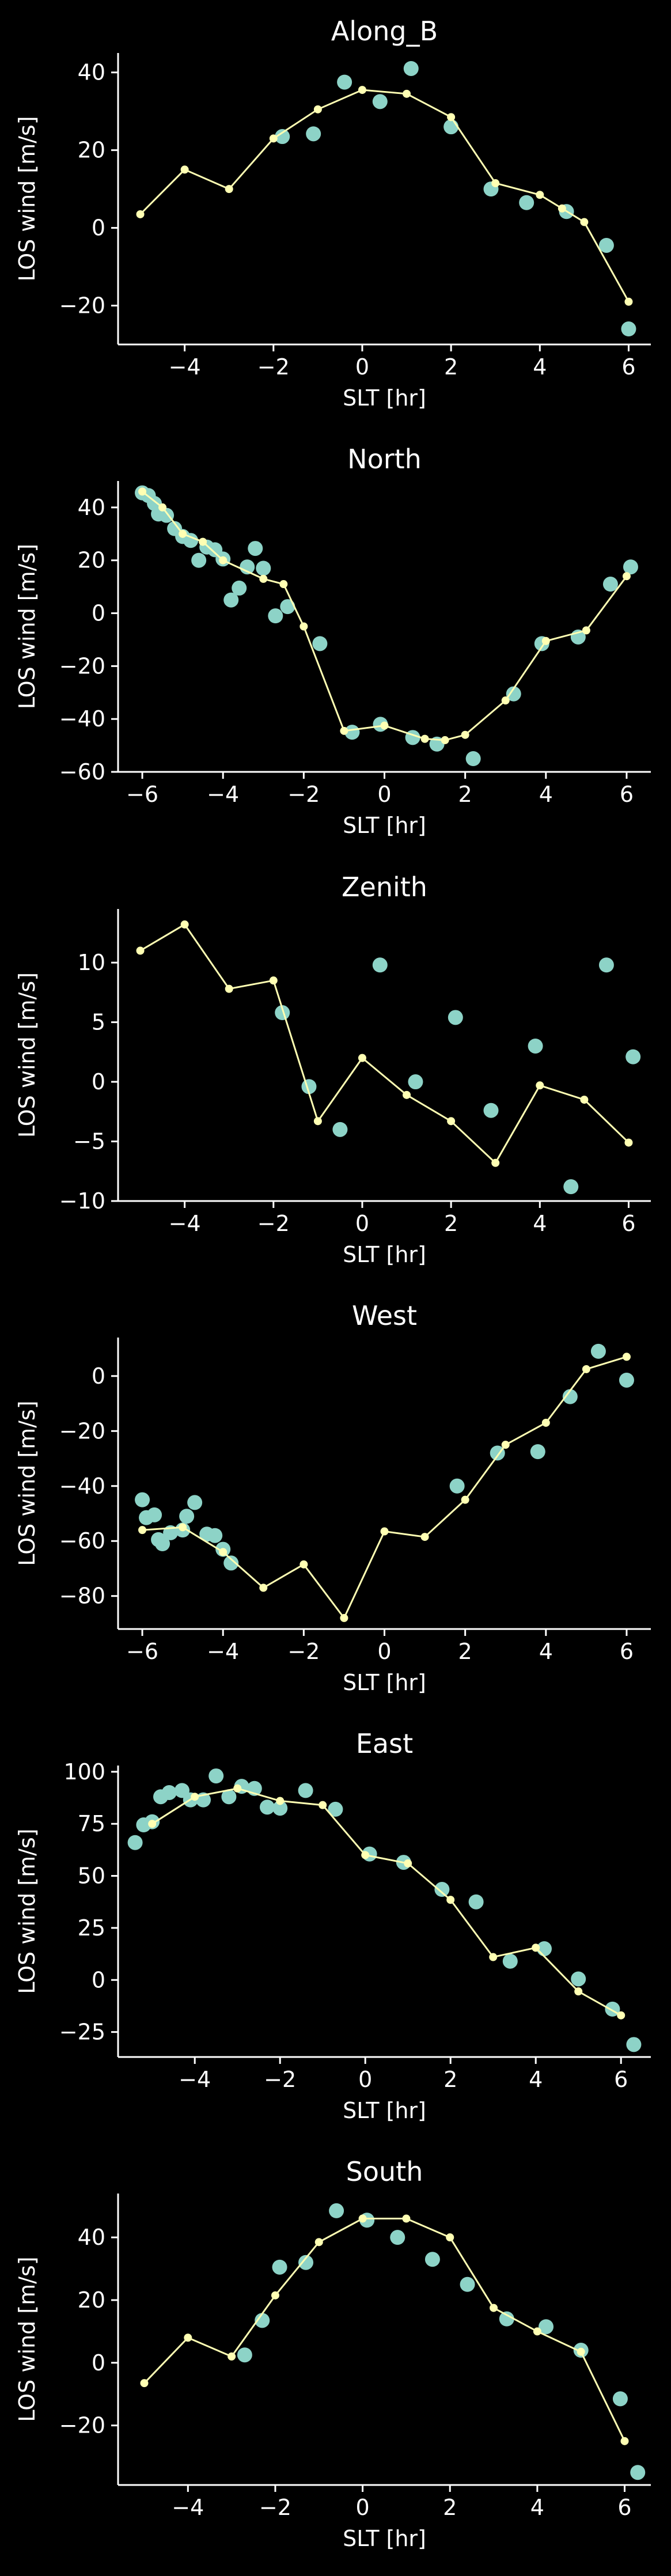 The width and height of the screenshot is (671, 2576). What do you see at coordinates (92, 962) in the screenshot?
I see `y-tick-label: 10` at bounding box center [92, 962].